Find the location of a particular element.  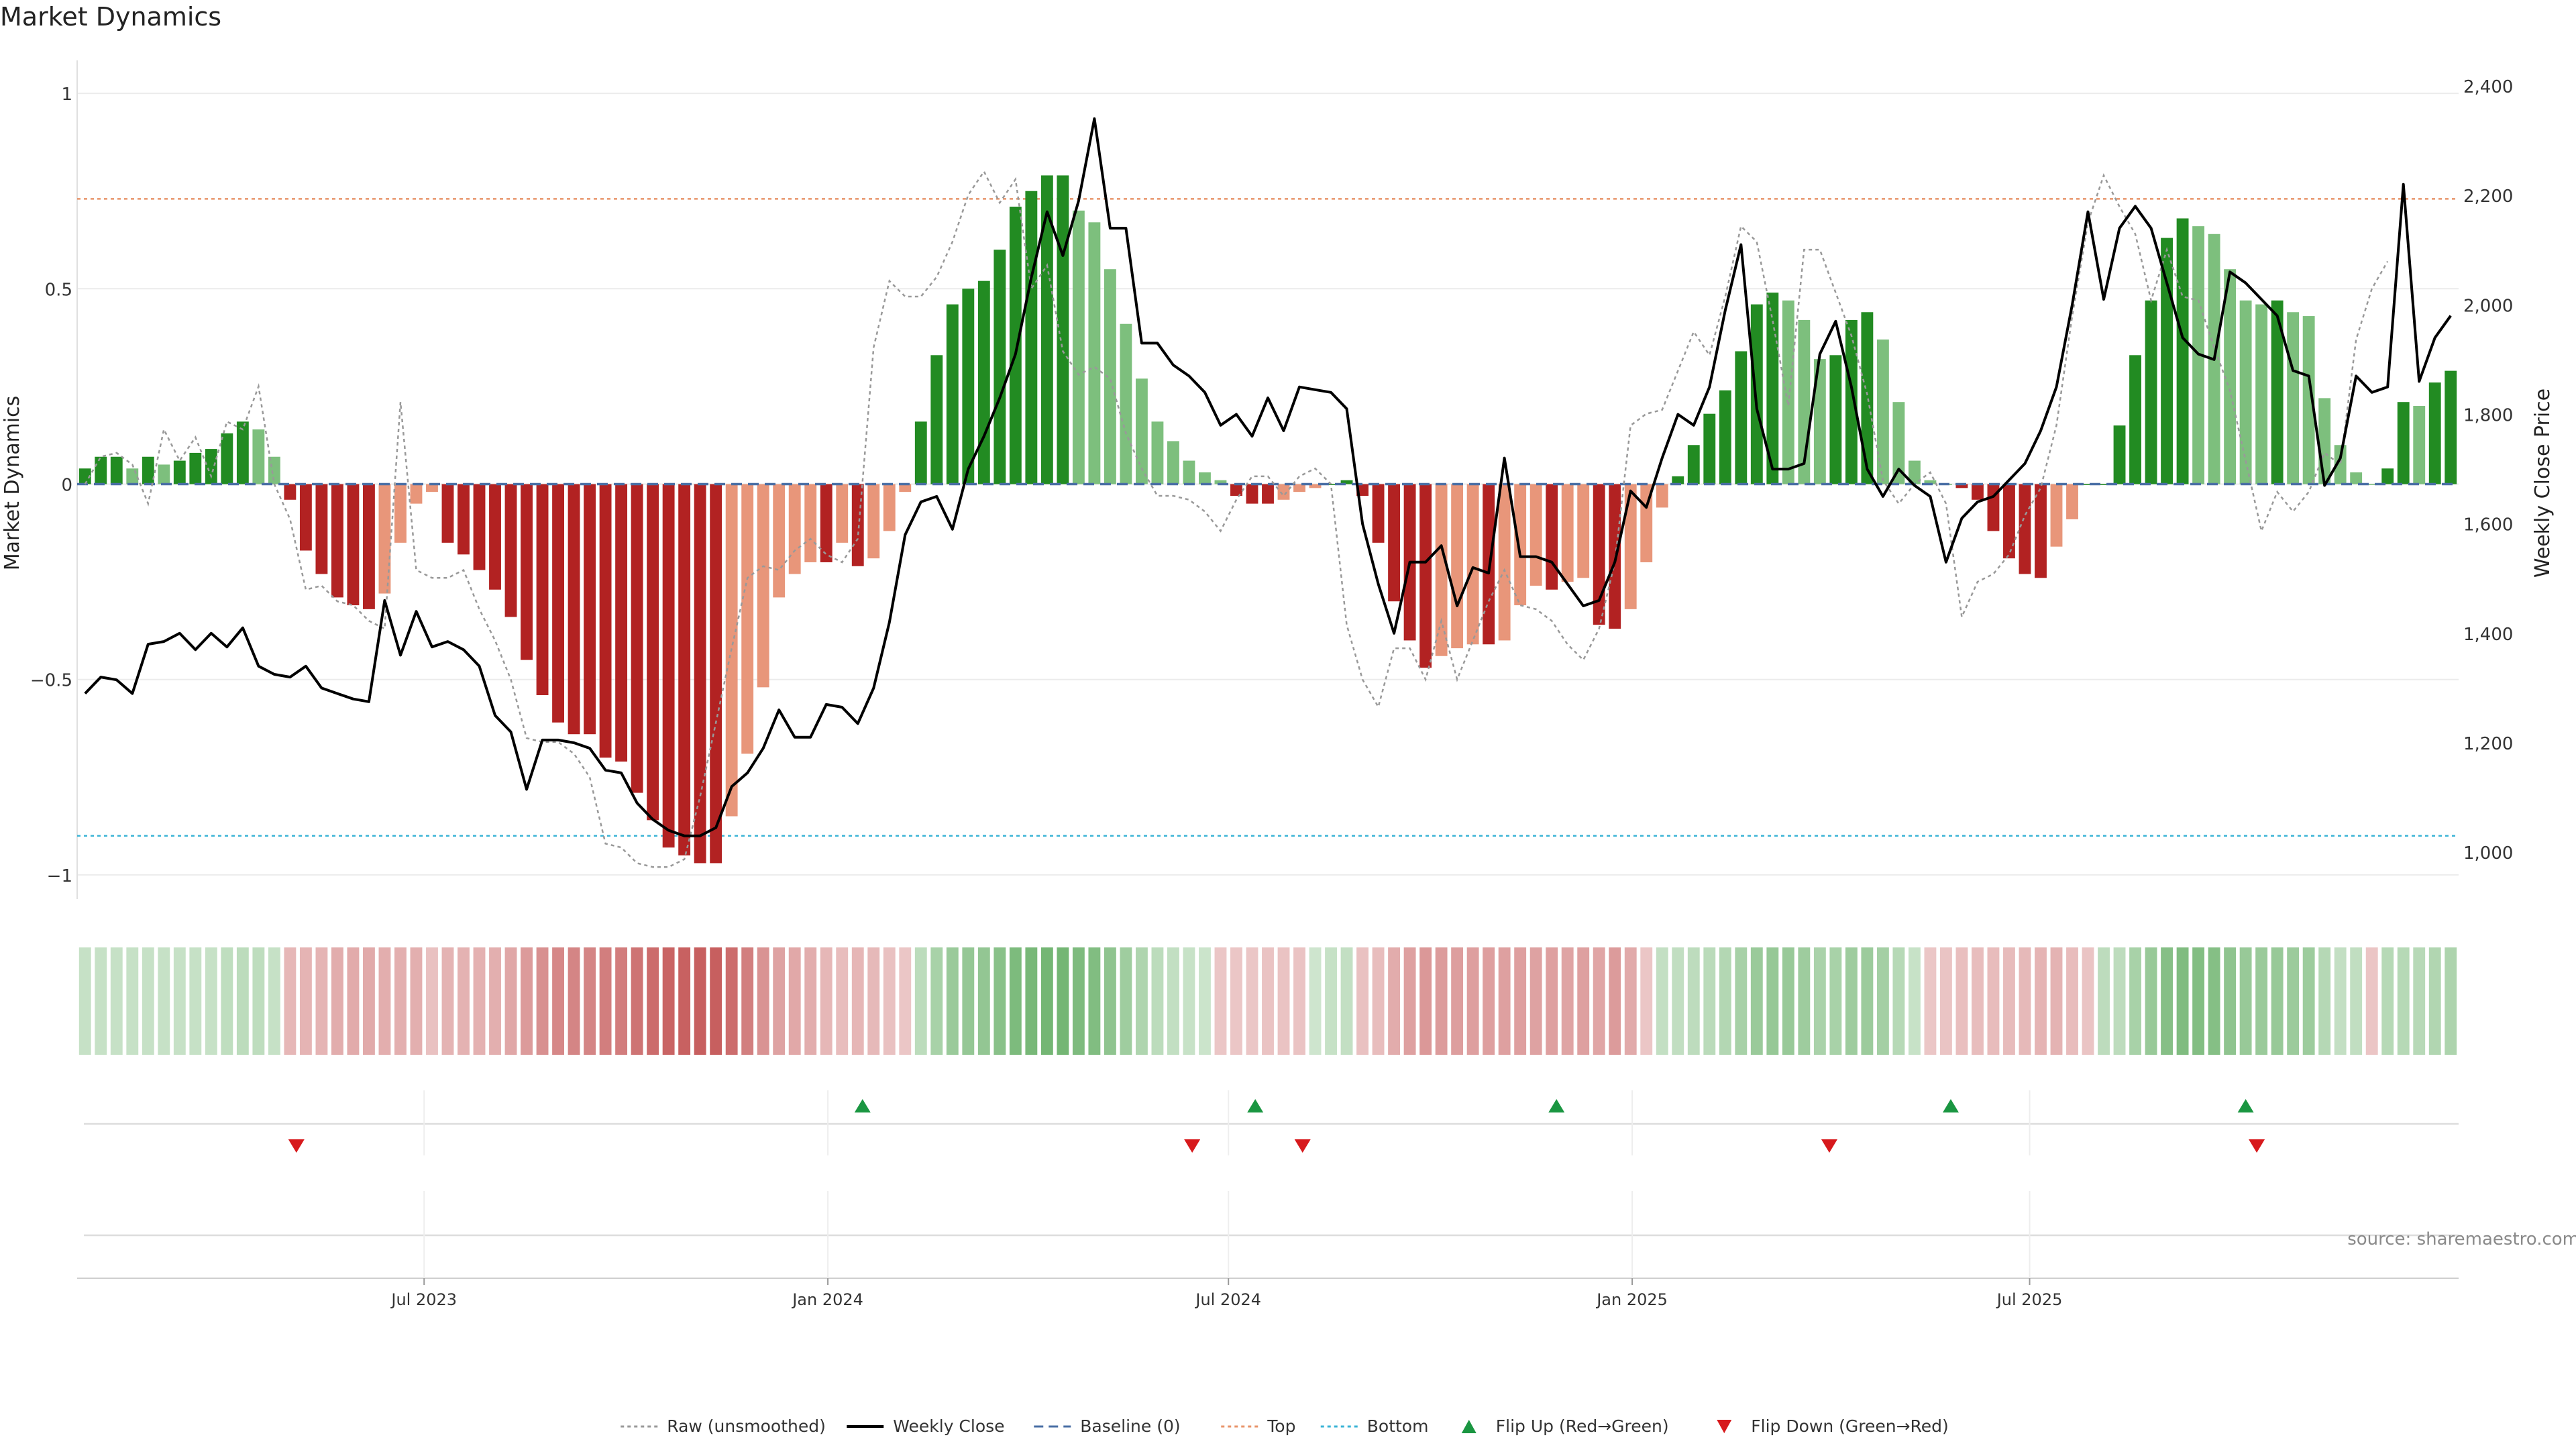

y-right-tick-label: 1,400 is located at coordinates (2488, 635).